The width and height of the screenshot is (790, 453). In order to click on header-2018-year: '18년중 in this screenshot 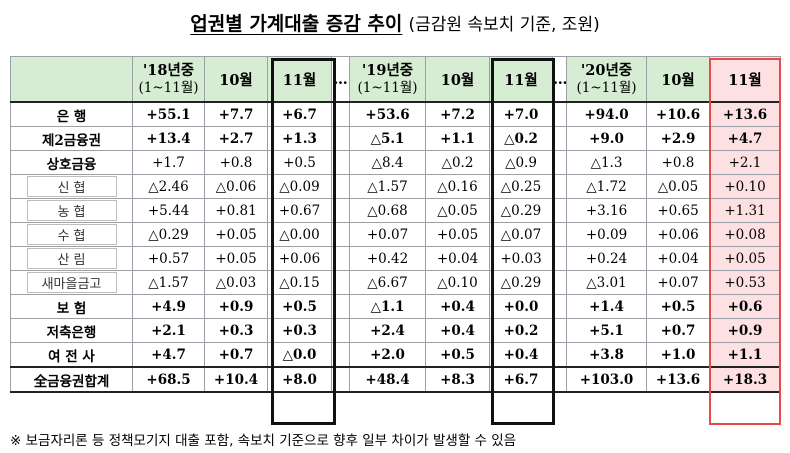, I will do `click(168, 70)`.